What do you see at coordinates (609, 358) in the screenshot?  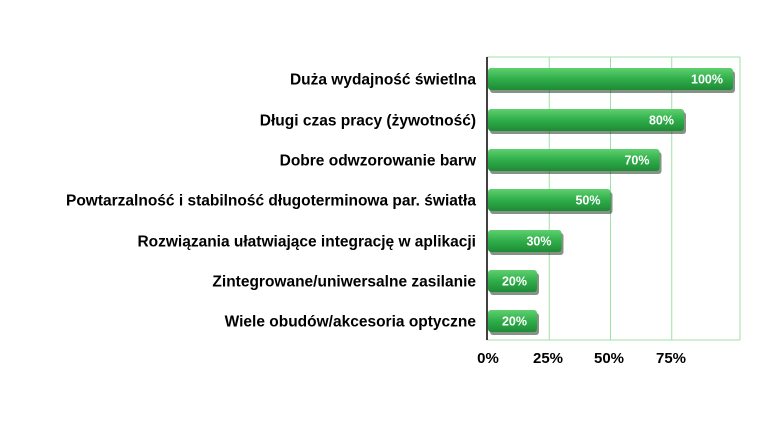 I see `x-tick-label: 50%` at bounding box center [609, 358].